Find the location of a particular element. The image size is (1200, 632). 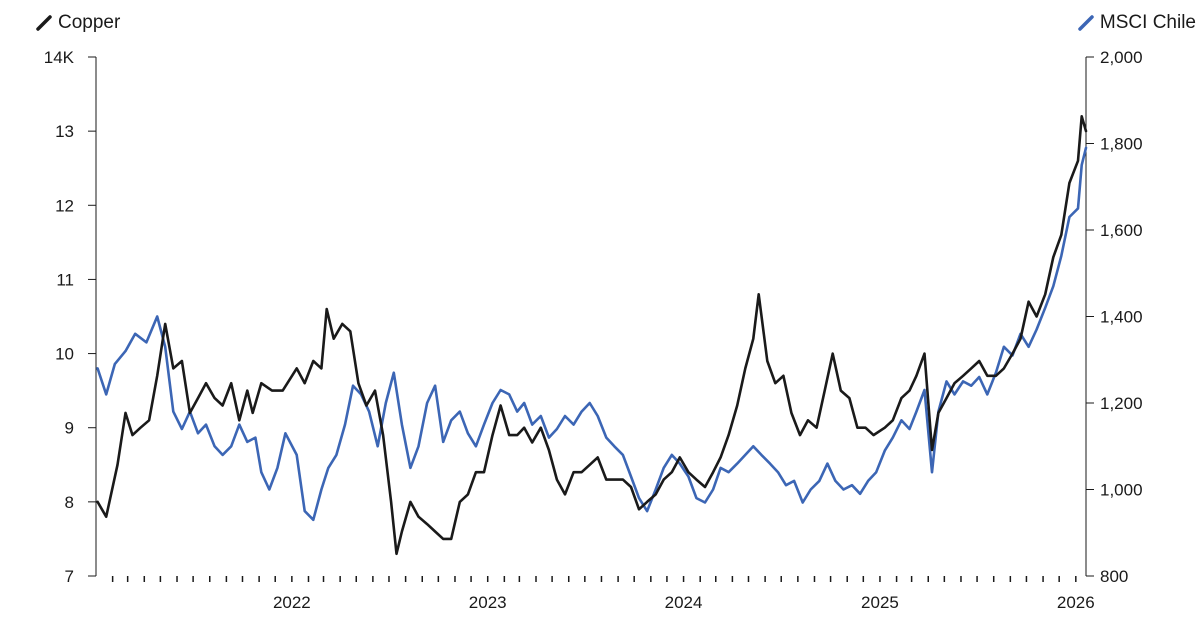

left-tick-label: 9 is located at coordinates (69, 428).